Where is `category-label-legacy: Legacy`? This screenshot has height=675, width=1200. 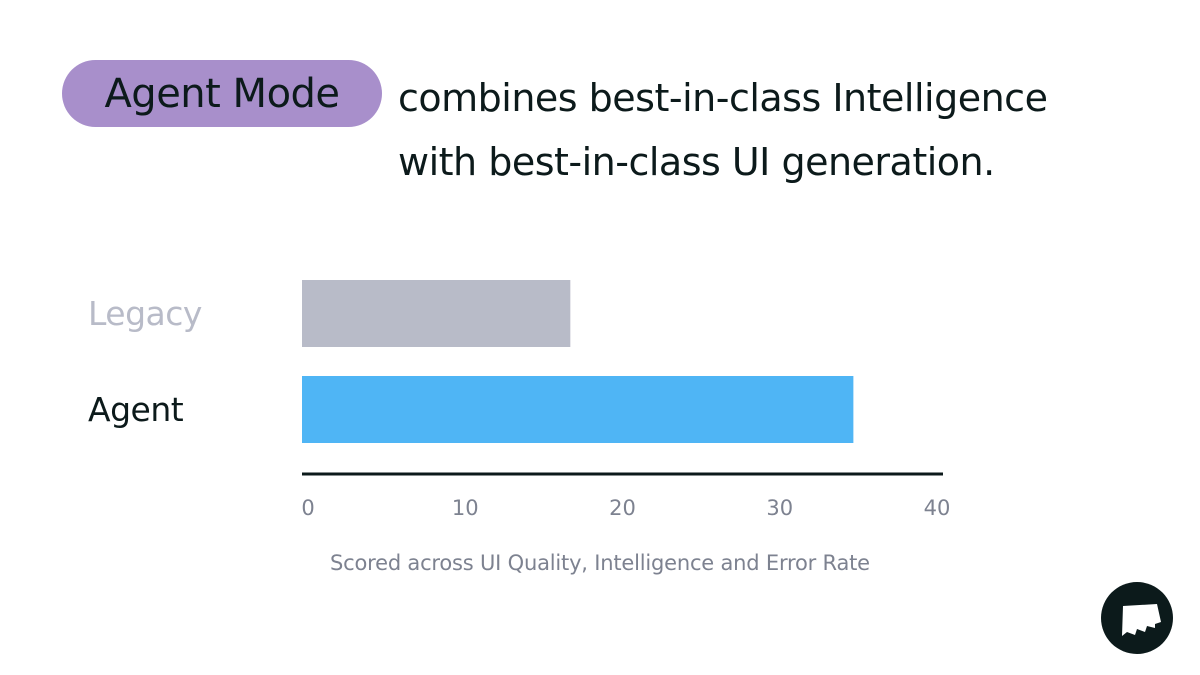
category-label-legacy: Legacy is located at coordinates (145, 313).